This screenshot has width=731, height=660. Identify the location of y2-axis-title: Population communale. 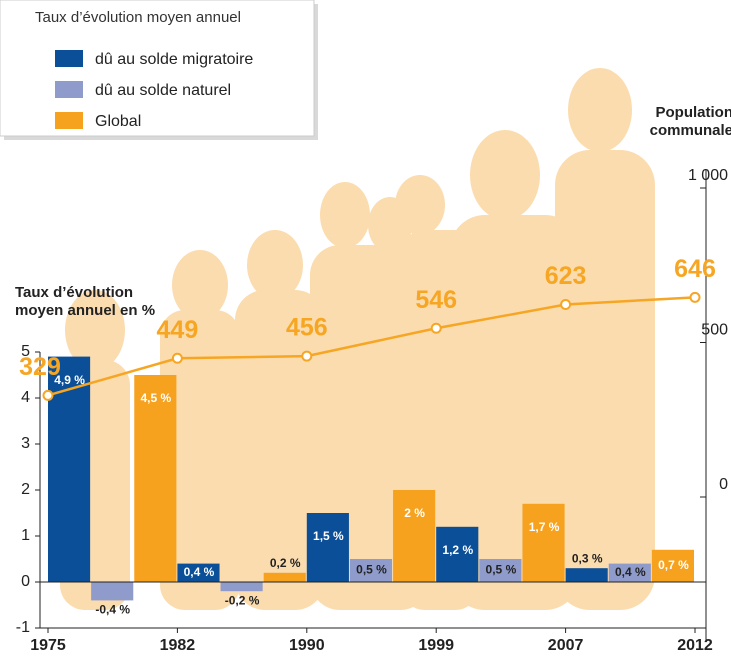
(690, 121).